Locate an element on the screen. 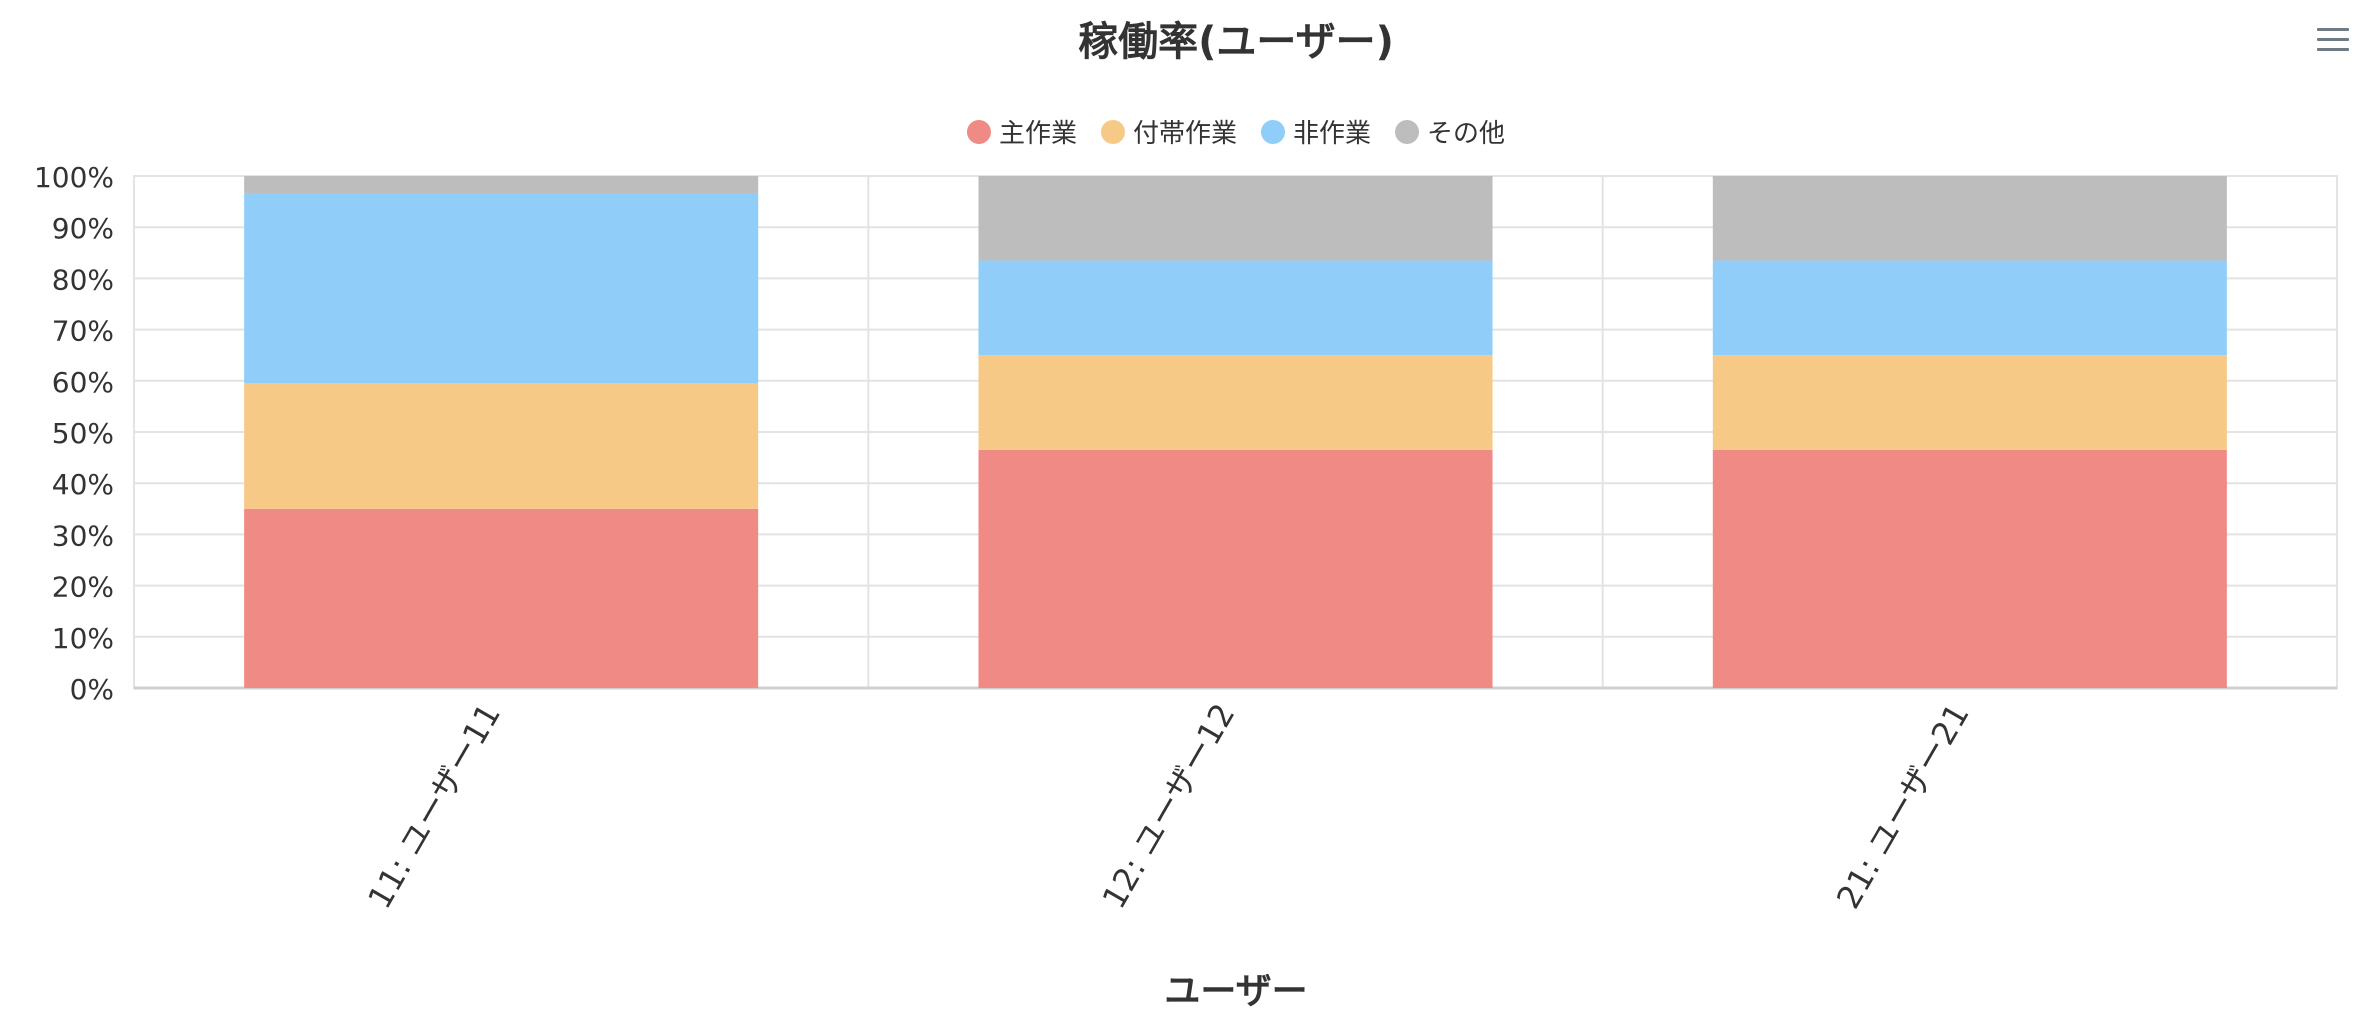 This screenshot has height=1036, width=2374. chart-title: 稼働率(ユーザー) is located at coordinates (1236, 42).